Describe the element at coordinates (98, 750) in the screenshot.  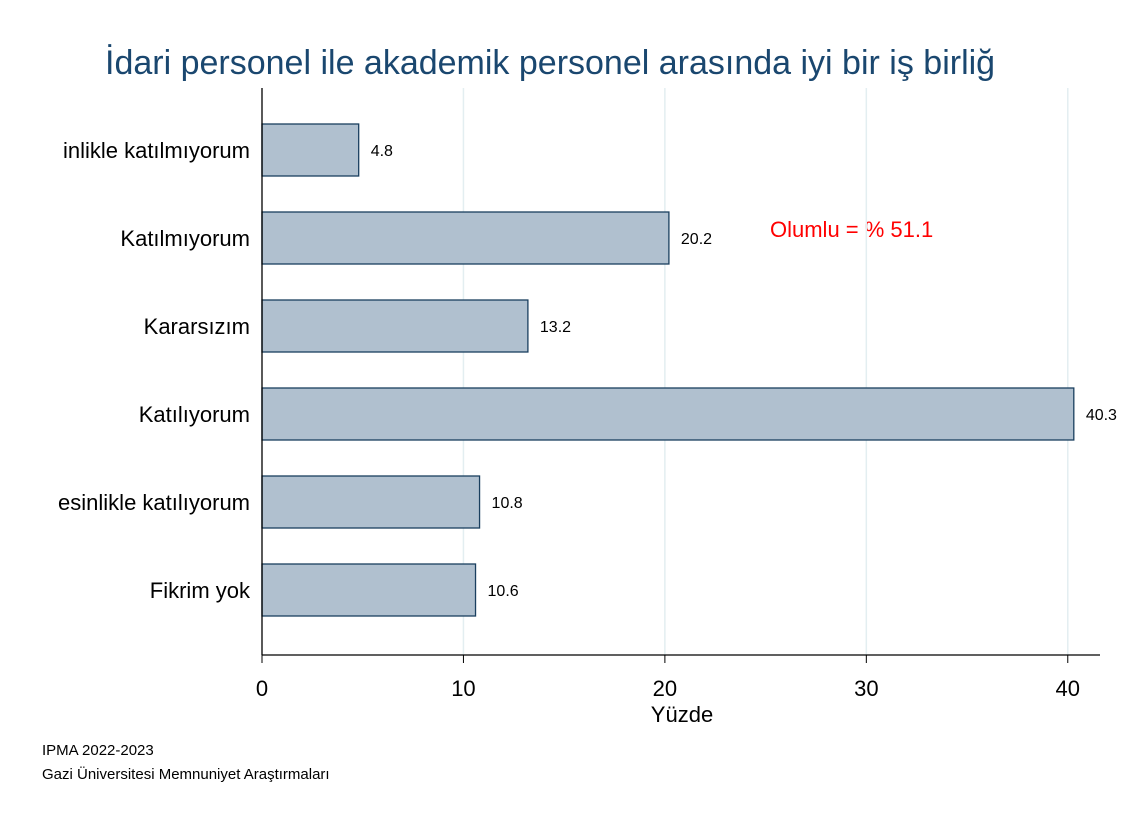
I see `note: IPMA 2022-2023` at that location.